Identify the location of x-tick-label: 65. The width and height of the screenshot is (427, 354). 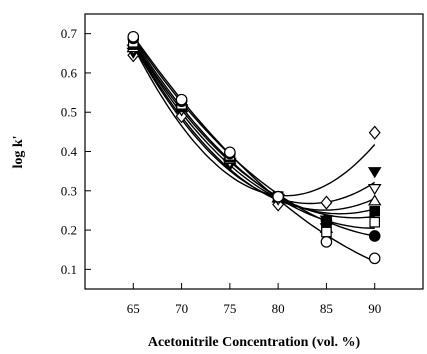
(133, 308).